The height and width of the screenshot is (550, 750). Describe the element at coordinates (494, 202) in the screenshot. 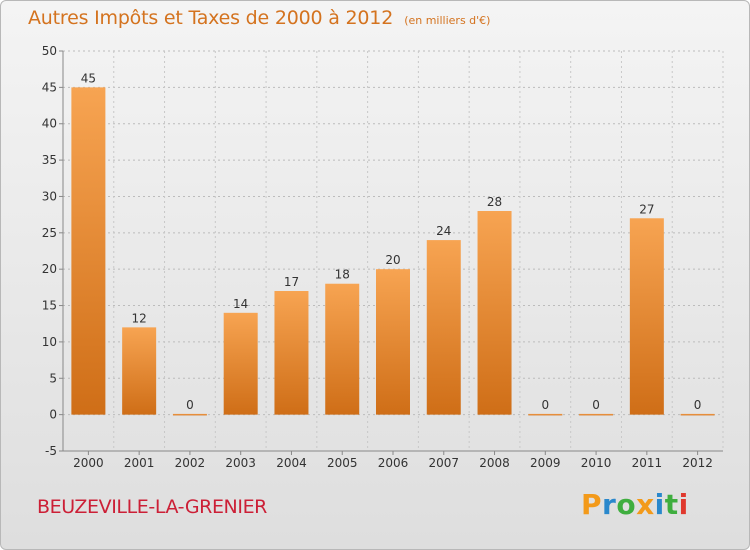

I see `value-label-2008: 28` at that location.